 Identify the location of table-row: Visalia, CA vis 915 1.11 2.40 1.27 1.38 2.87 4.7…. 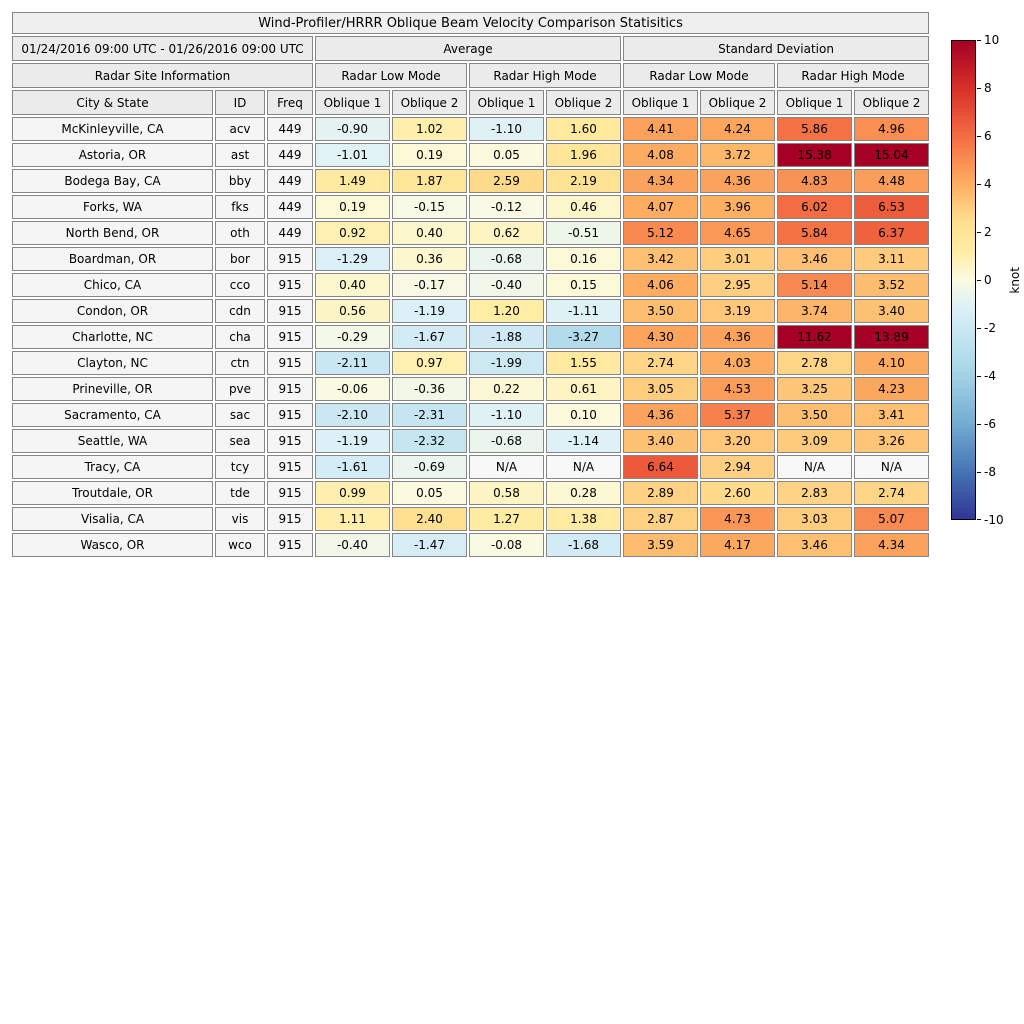
(471, 519).